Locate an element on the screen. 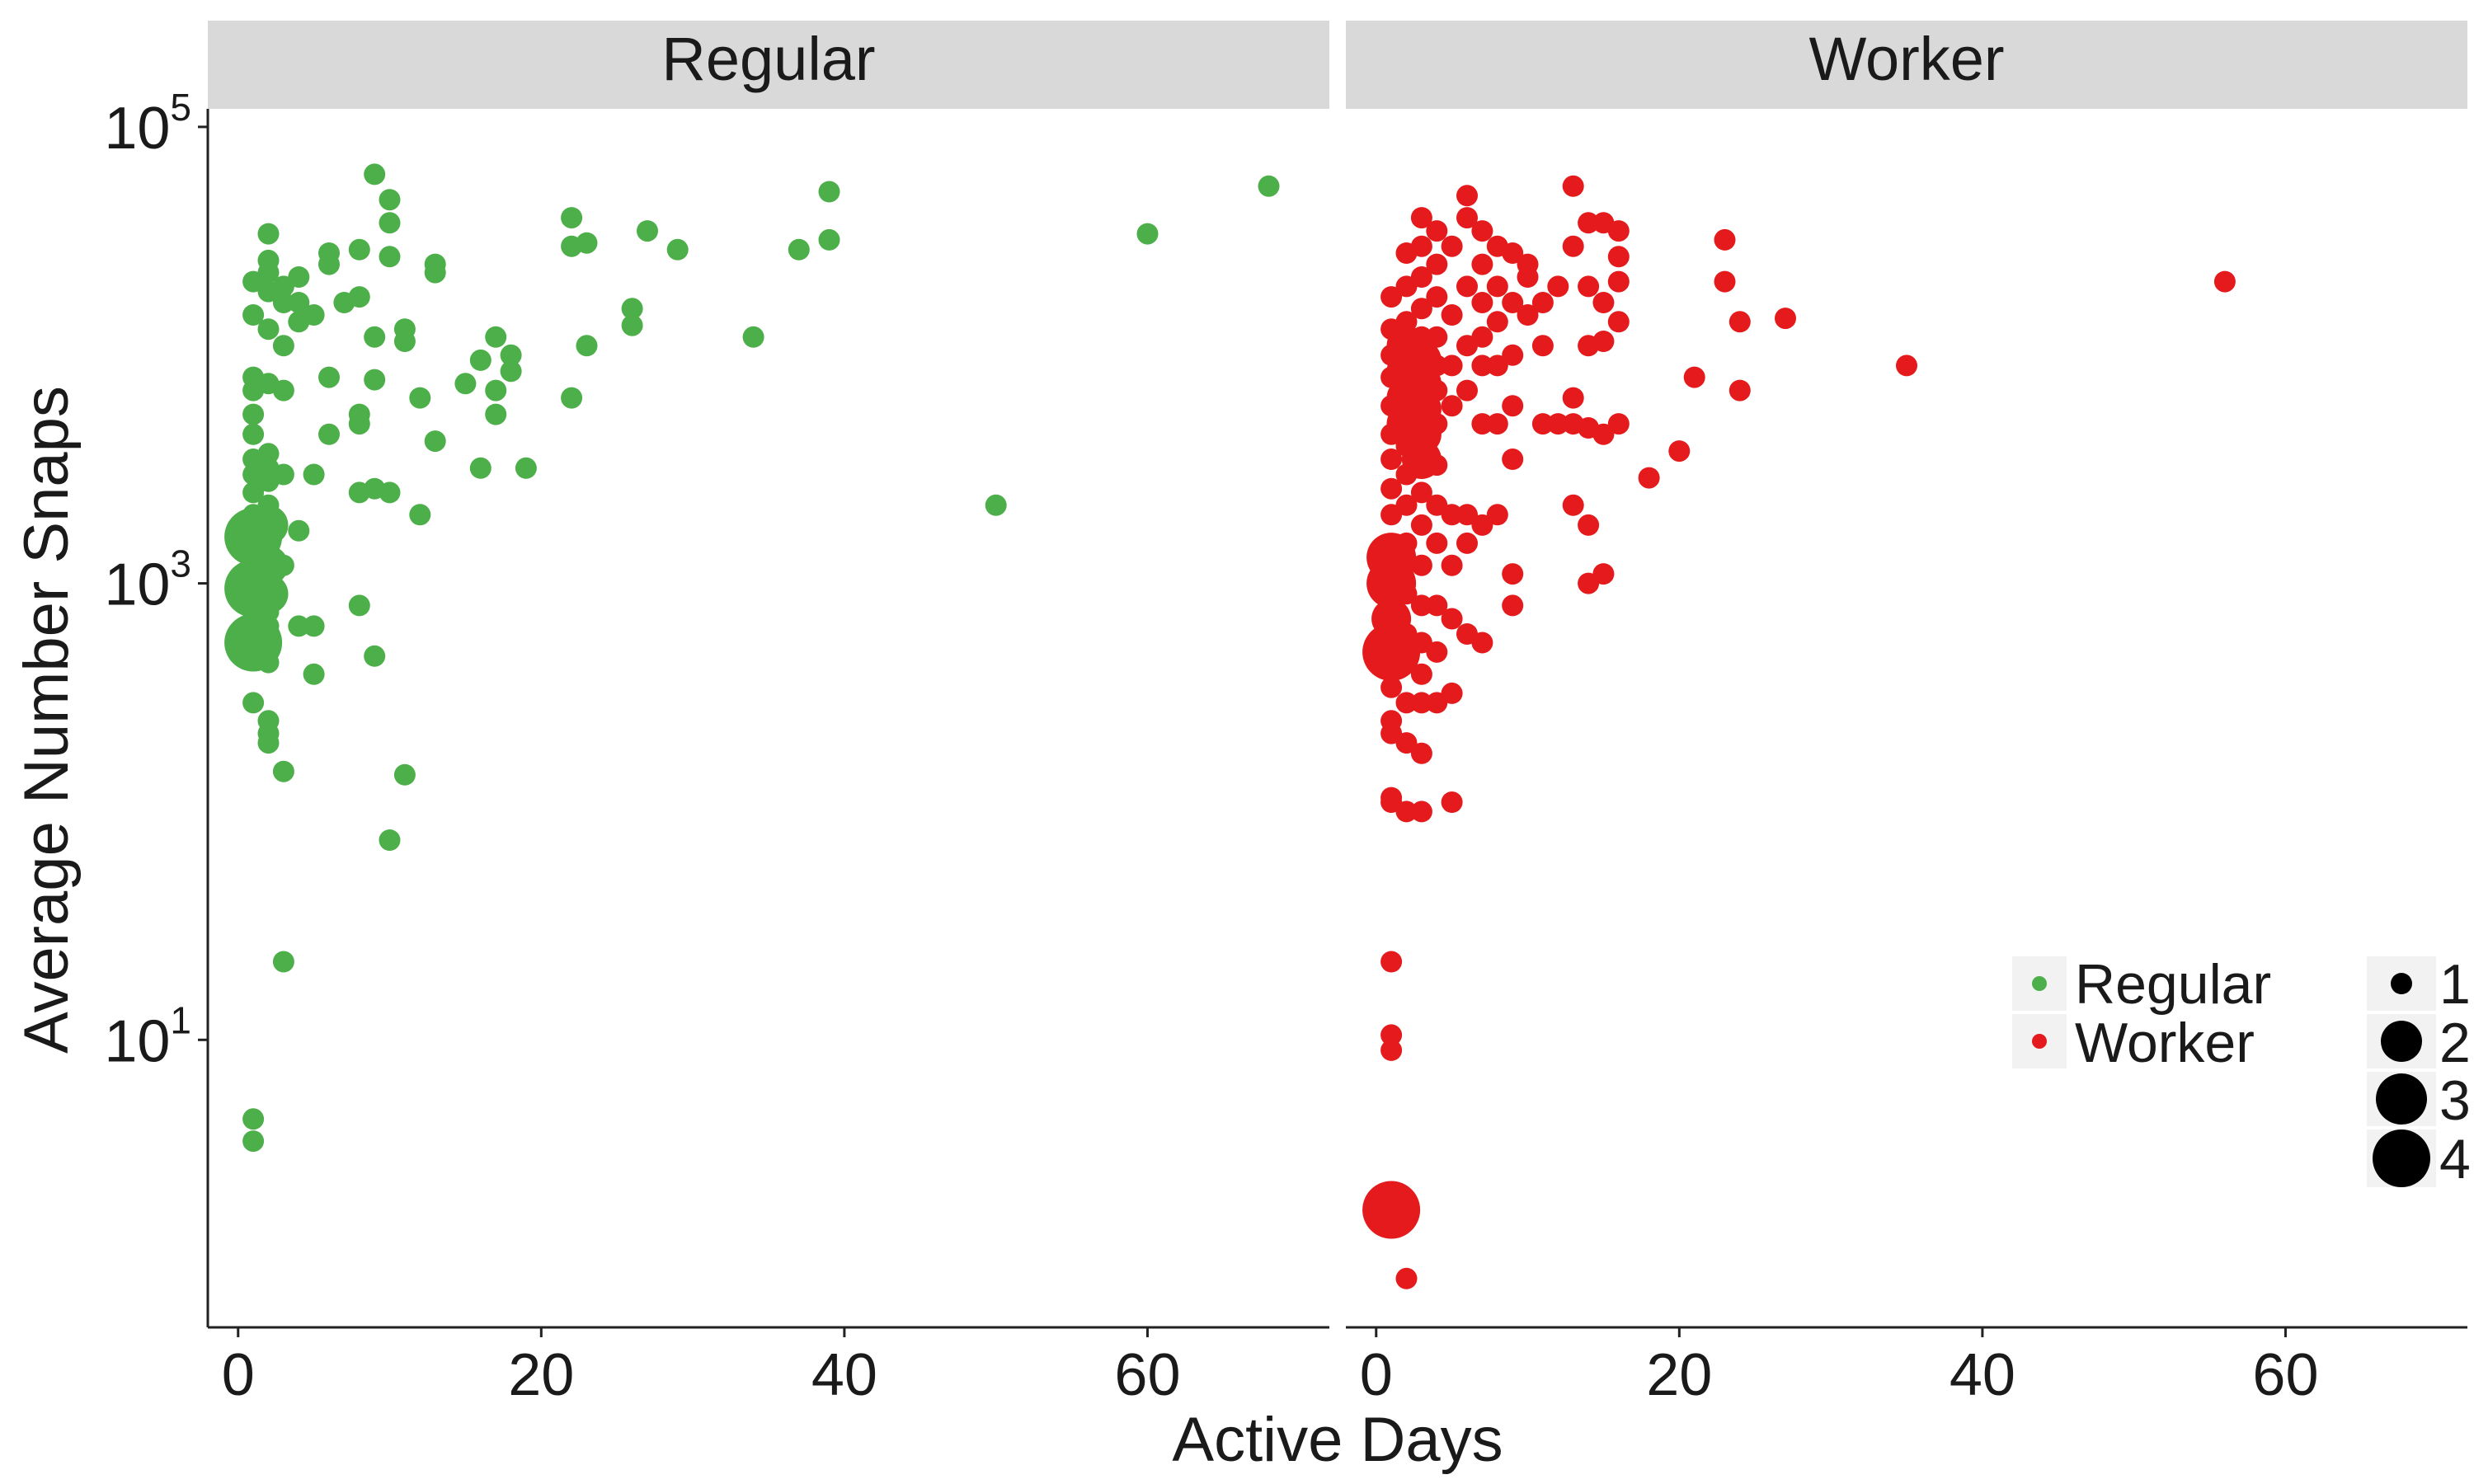 This screenshot has height=1484, width=2474. x-axis-ticks-worker: 0 20 40 60 is located at coordinates (1839, 1367).